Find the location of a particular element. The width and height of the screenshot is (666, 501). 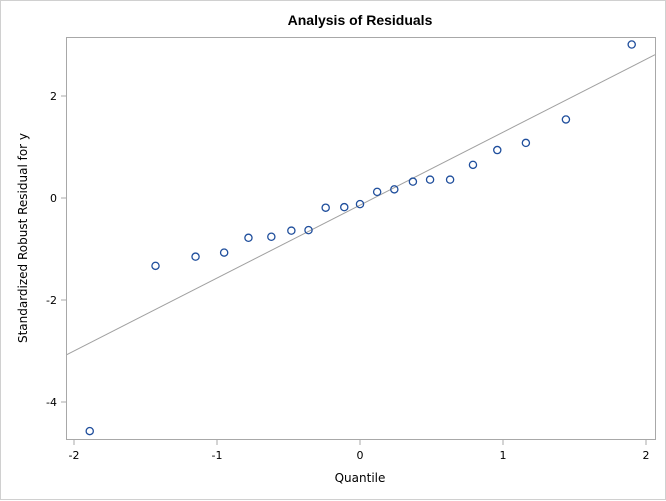

y-tick-label: 2 is located at coordinates (53, 96).